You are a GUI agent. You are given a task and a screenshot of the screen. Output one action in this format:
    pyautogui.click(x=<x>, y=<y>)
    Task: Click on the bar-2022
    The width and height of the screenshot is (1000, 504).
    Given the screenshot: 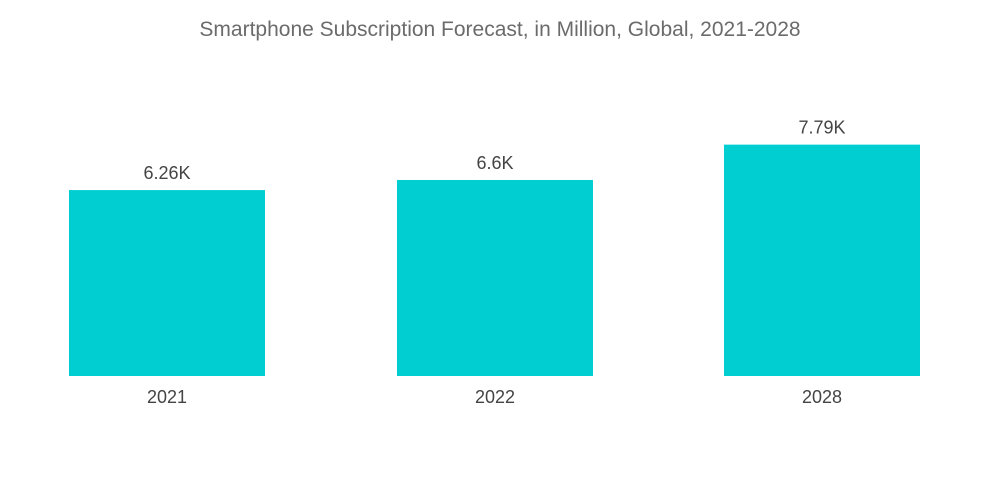 What is the action you would take?
    pyautogui.click(x=495, y=277)
    